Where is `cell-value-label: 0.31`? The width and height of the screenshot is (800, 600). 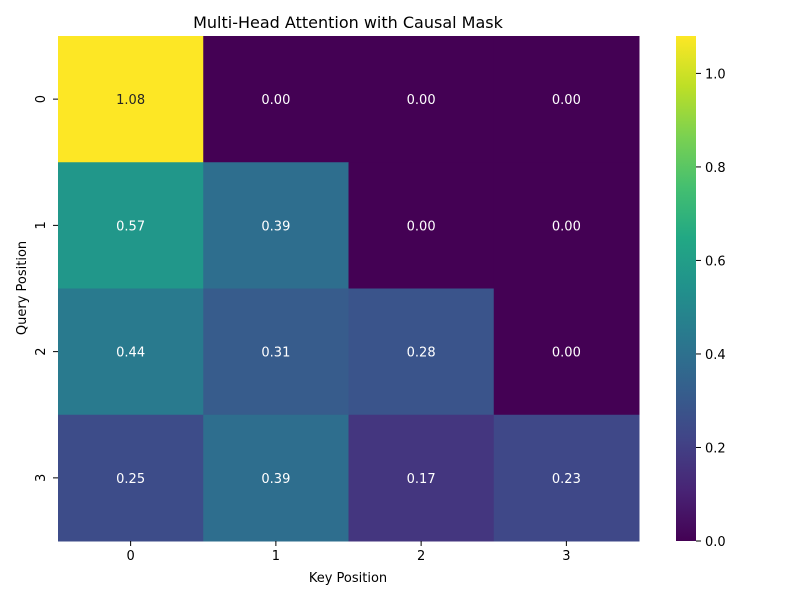
cell-value-label: 0.31 is located at coordinates (275, 353).